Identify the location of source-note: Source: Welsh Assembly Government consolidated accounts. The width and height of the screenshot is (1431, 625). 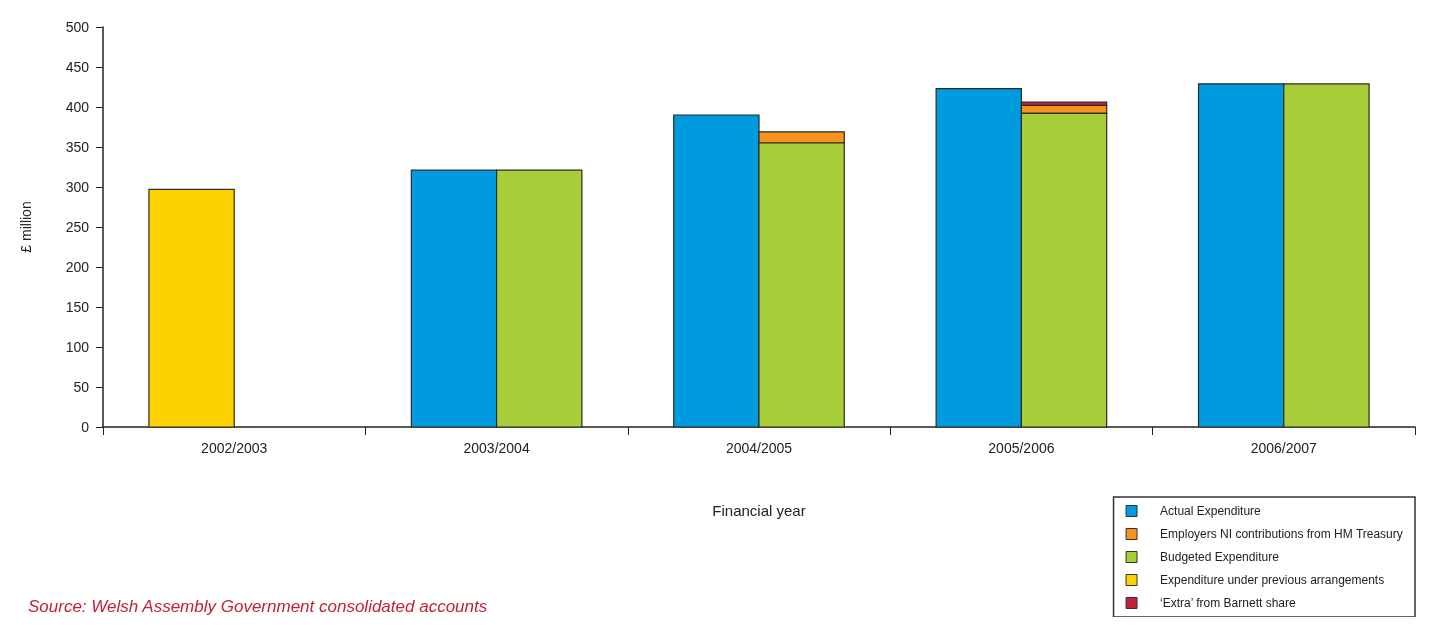
(258, 606).